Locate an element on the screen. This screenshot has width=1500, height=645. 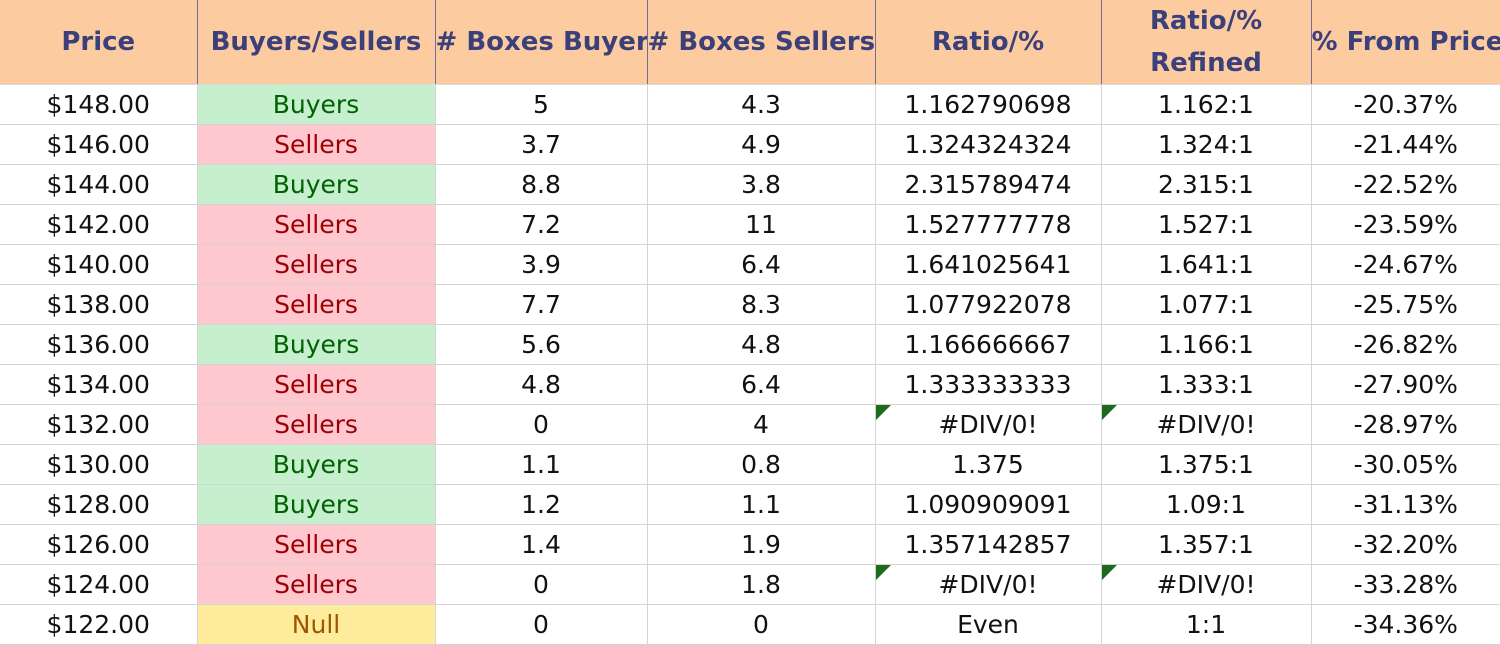
header-price: Price is located at coordinates (99, 42).